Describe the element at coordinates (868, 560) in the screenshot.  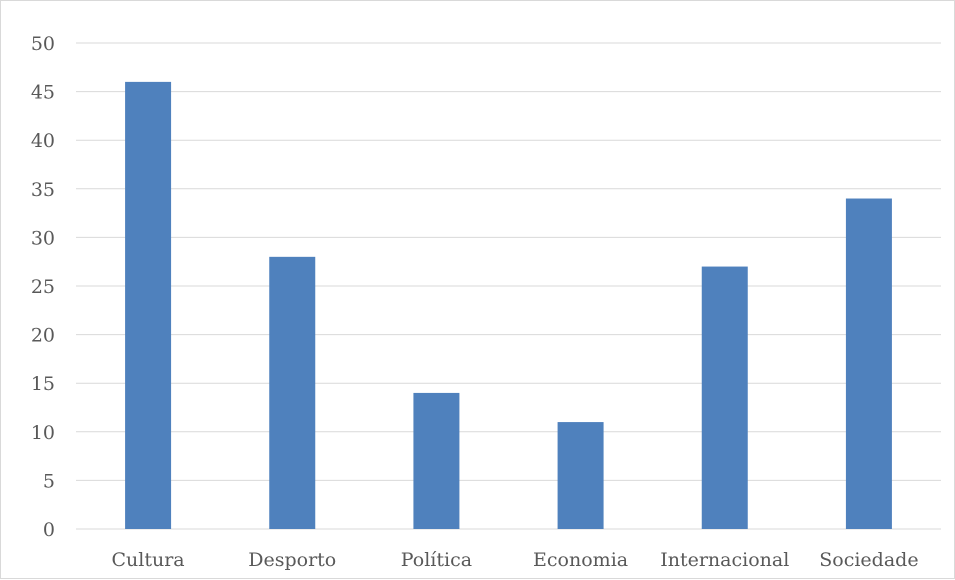
I see `x-category-label: Sociedade` at that location.